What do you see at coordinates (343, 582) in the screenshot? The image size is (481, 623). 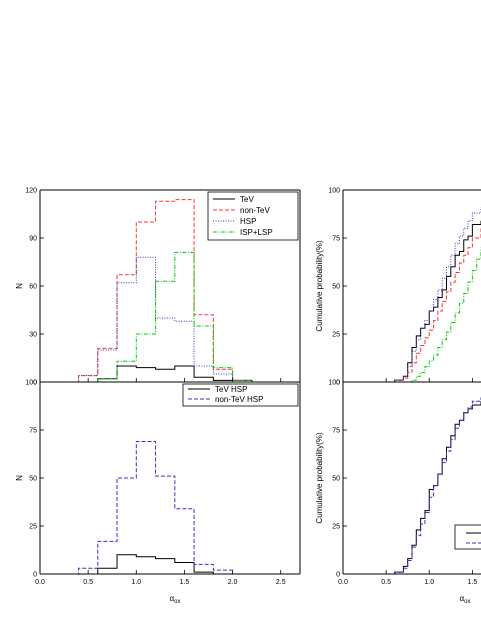 I see `cdf-bottom-xtick-label: 0.0` at bounding box center [343, 582].